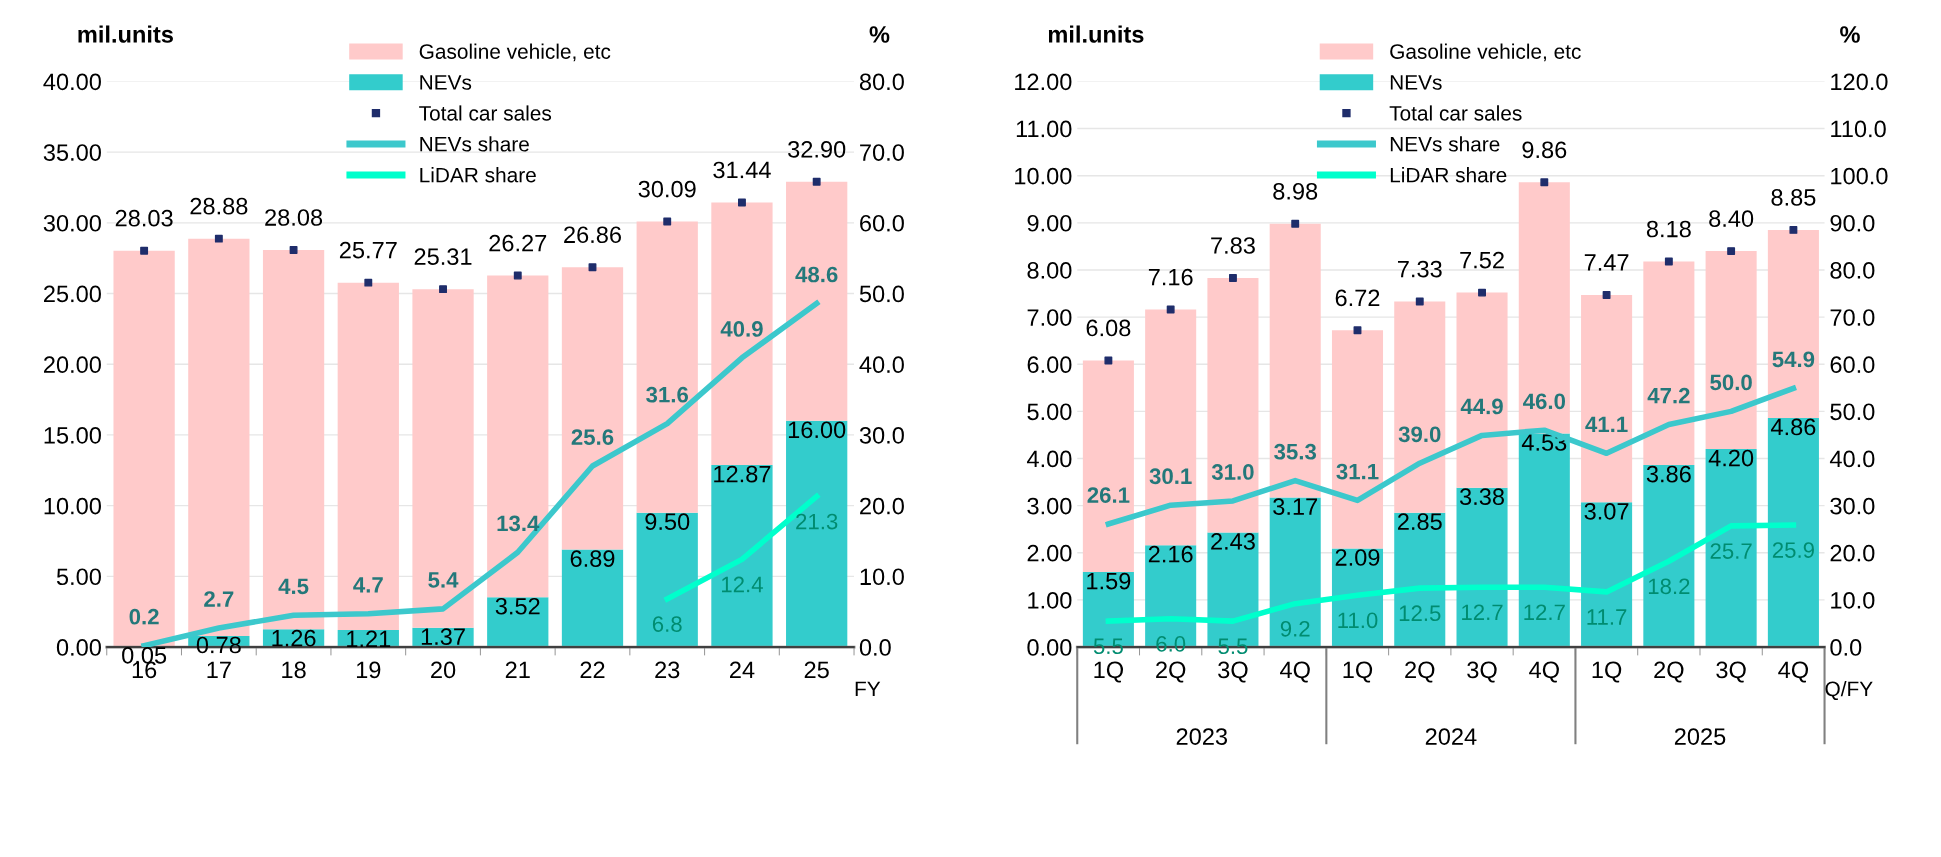 Image resolution: width=1941 pixels, height=857 pixels. What do you see at coordinates (478, 175) in the screenshot?
I see `legend-label: LiDAR share` at bounding box center [478, 175].